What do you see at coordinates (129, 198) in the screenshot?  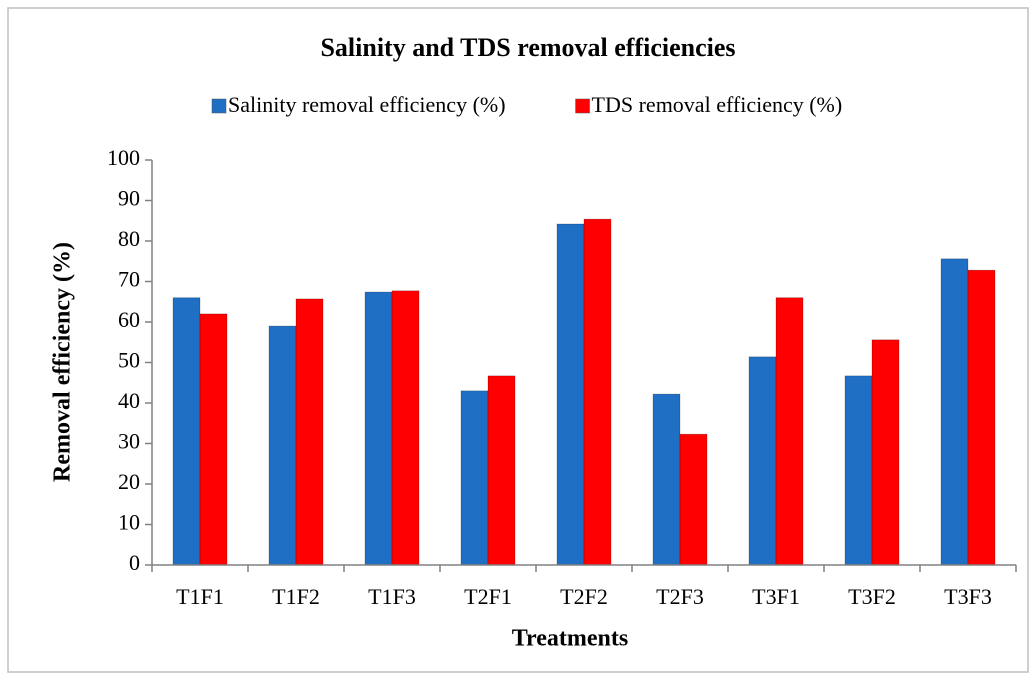 I see `y-tick-label: 90` at bounding box center [129, 198].